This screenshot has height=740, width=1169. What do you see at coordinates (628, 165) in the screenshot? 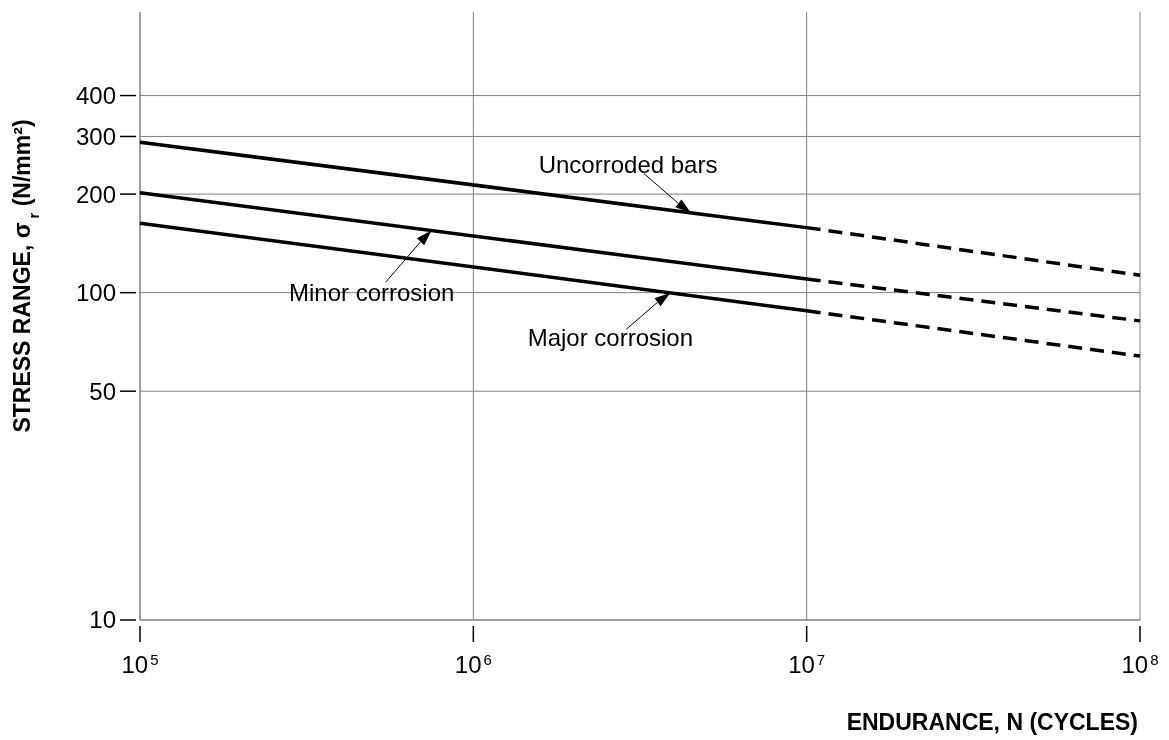
I see `annotation: Uncorroded bars` at bounding box center [628, 165].